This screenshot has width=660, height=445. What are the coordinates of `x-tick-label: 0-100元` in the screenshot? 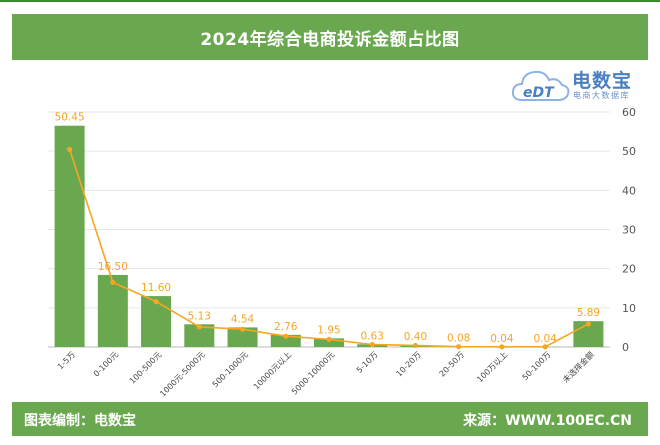 It's located at (106, 364).